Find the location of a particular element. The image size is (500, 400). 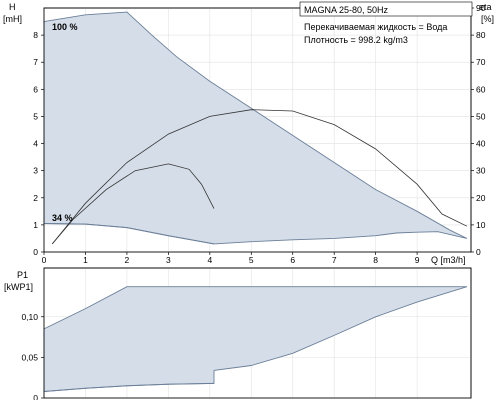

head-x-tick-label: 5 is located at coordinates (251, 260).